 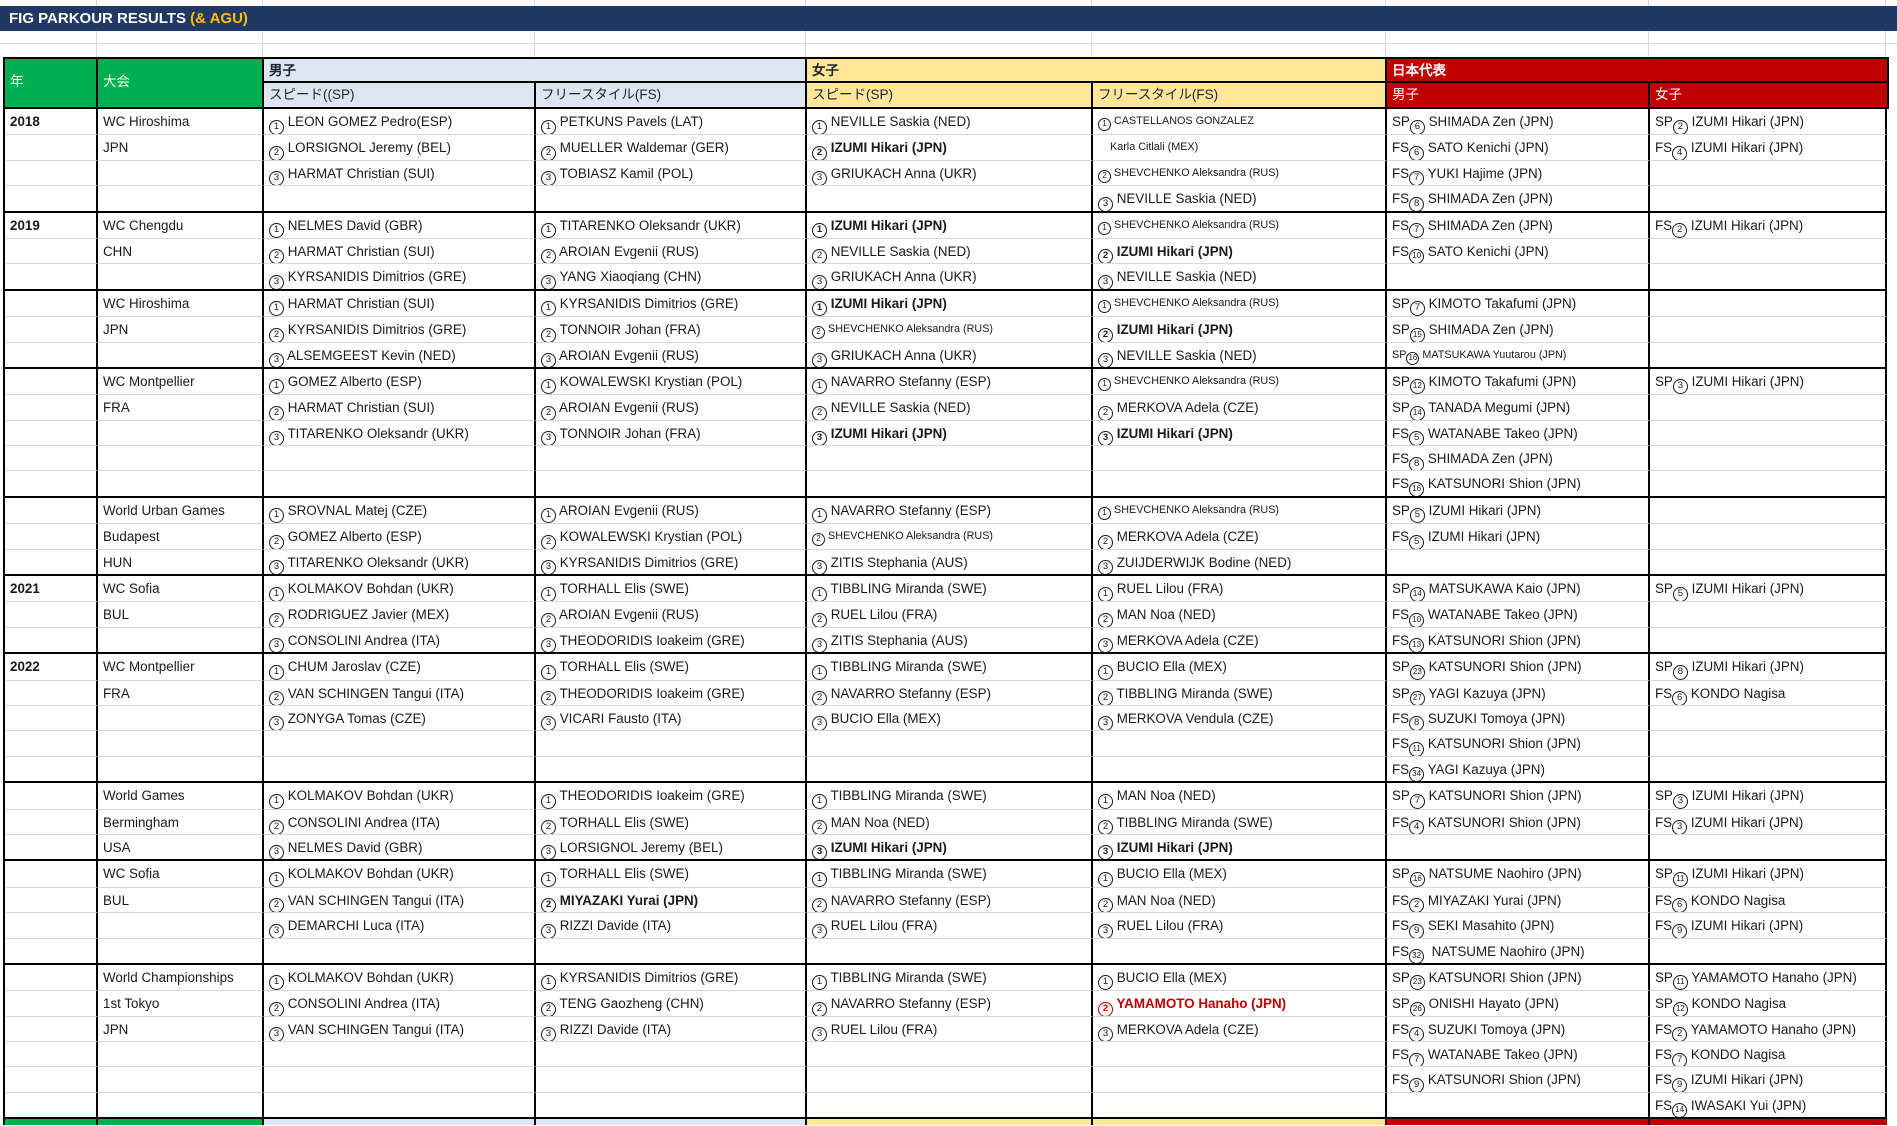 What do you see at coordinates (1518, 510) in the screenshot?
I see `japan-men-cell: SP 5 IZUMI Hikari (JPN)` at bounding box center [1518, 510].